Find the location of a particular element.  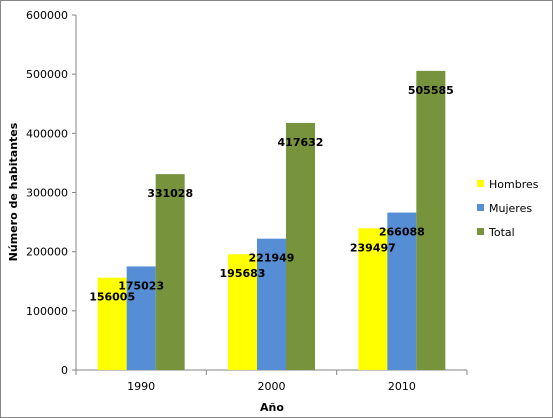

data-label: 221949 is located at coordinates (272, 258).